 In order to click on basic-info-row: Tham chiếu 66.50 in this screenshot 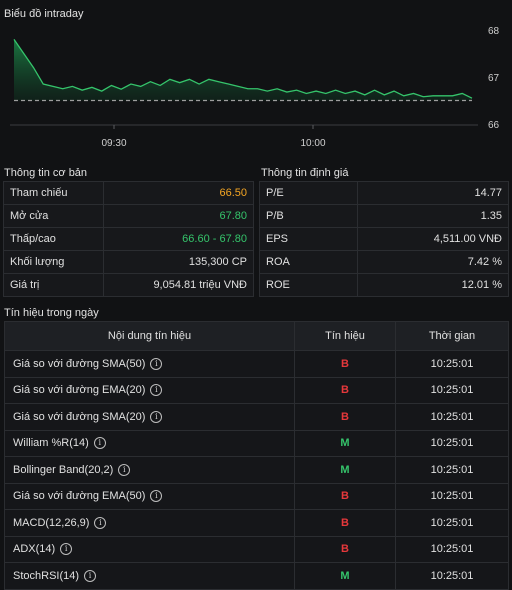, I will do `click(128, 193)`.